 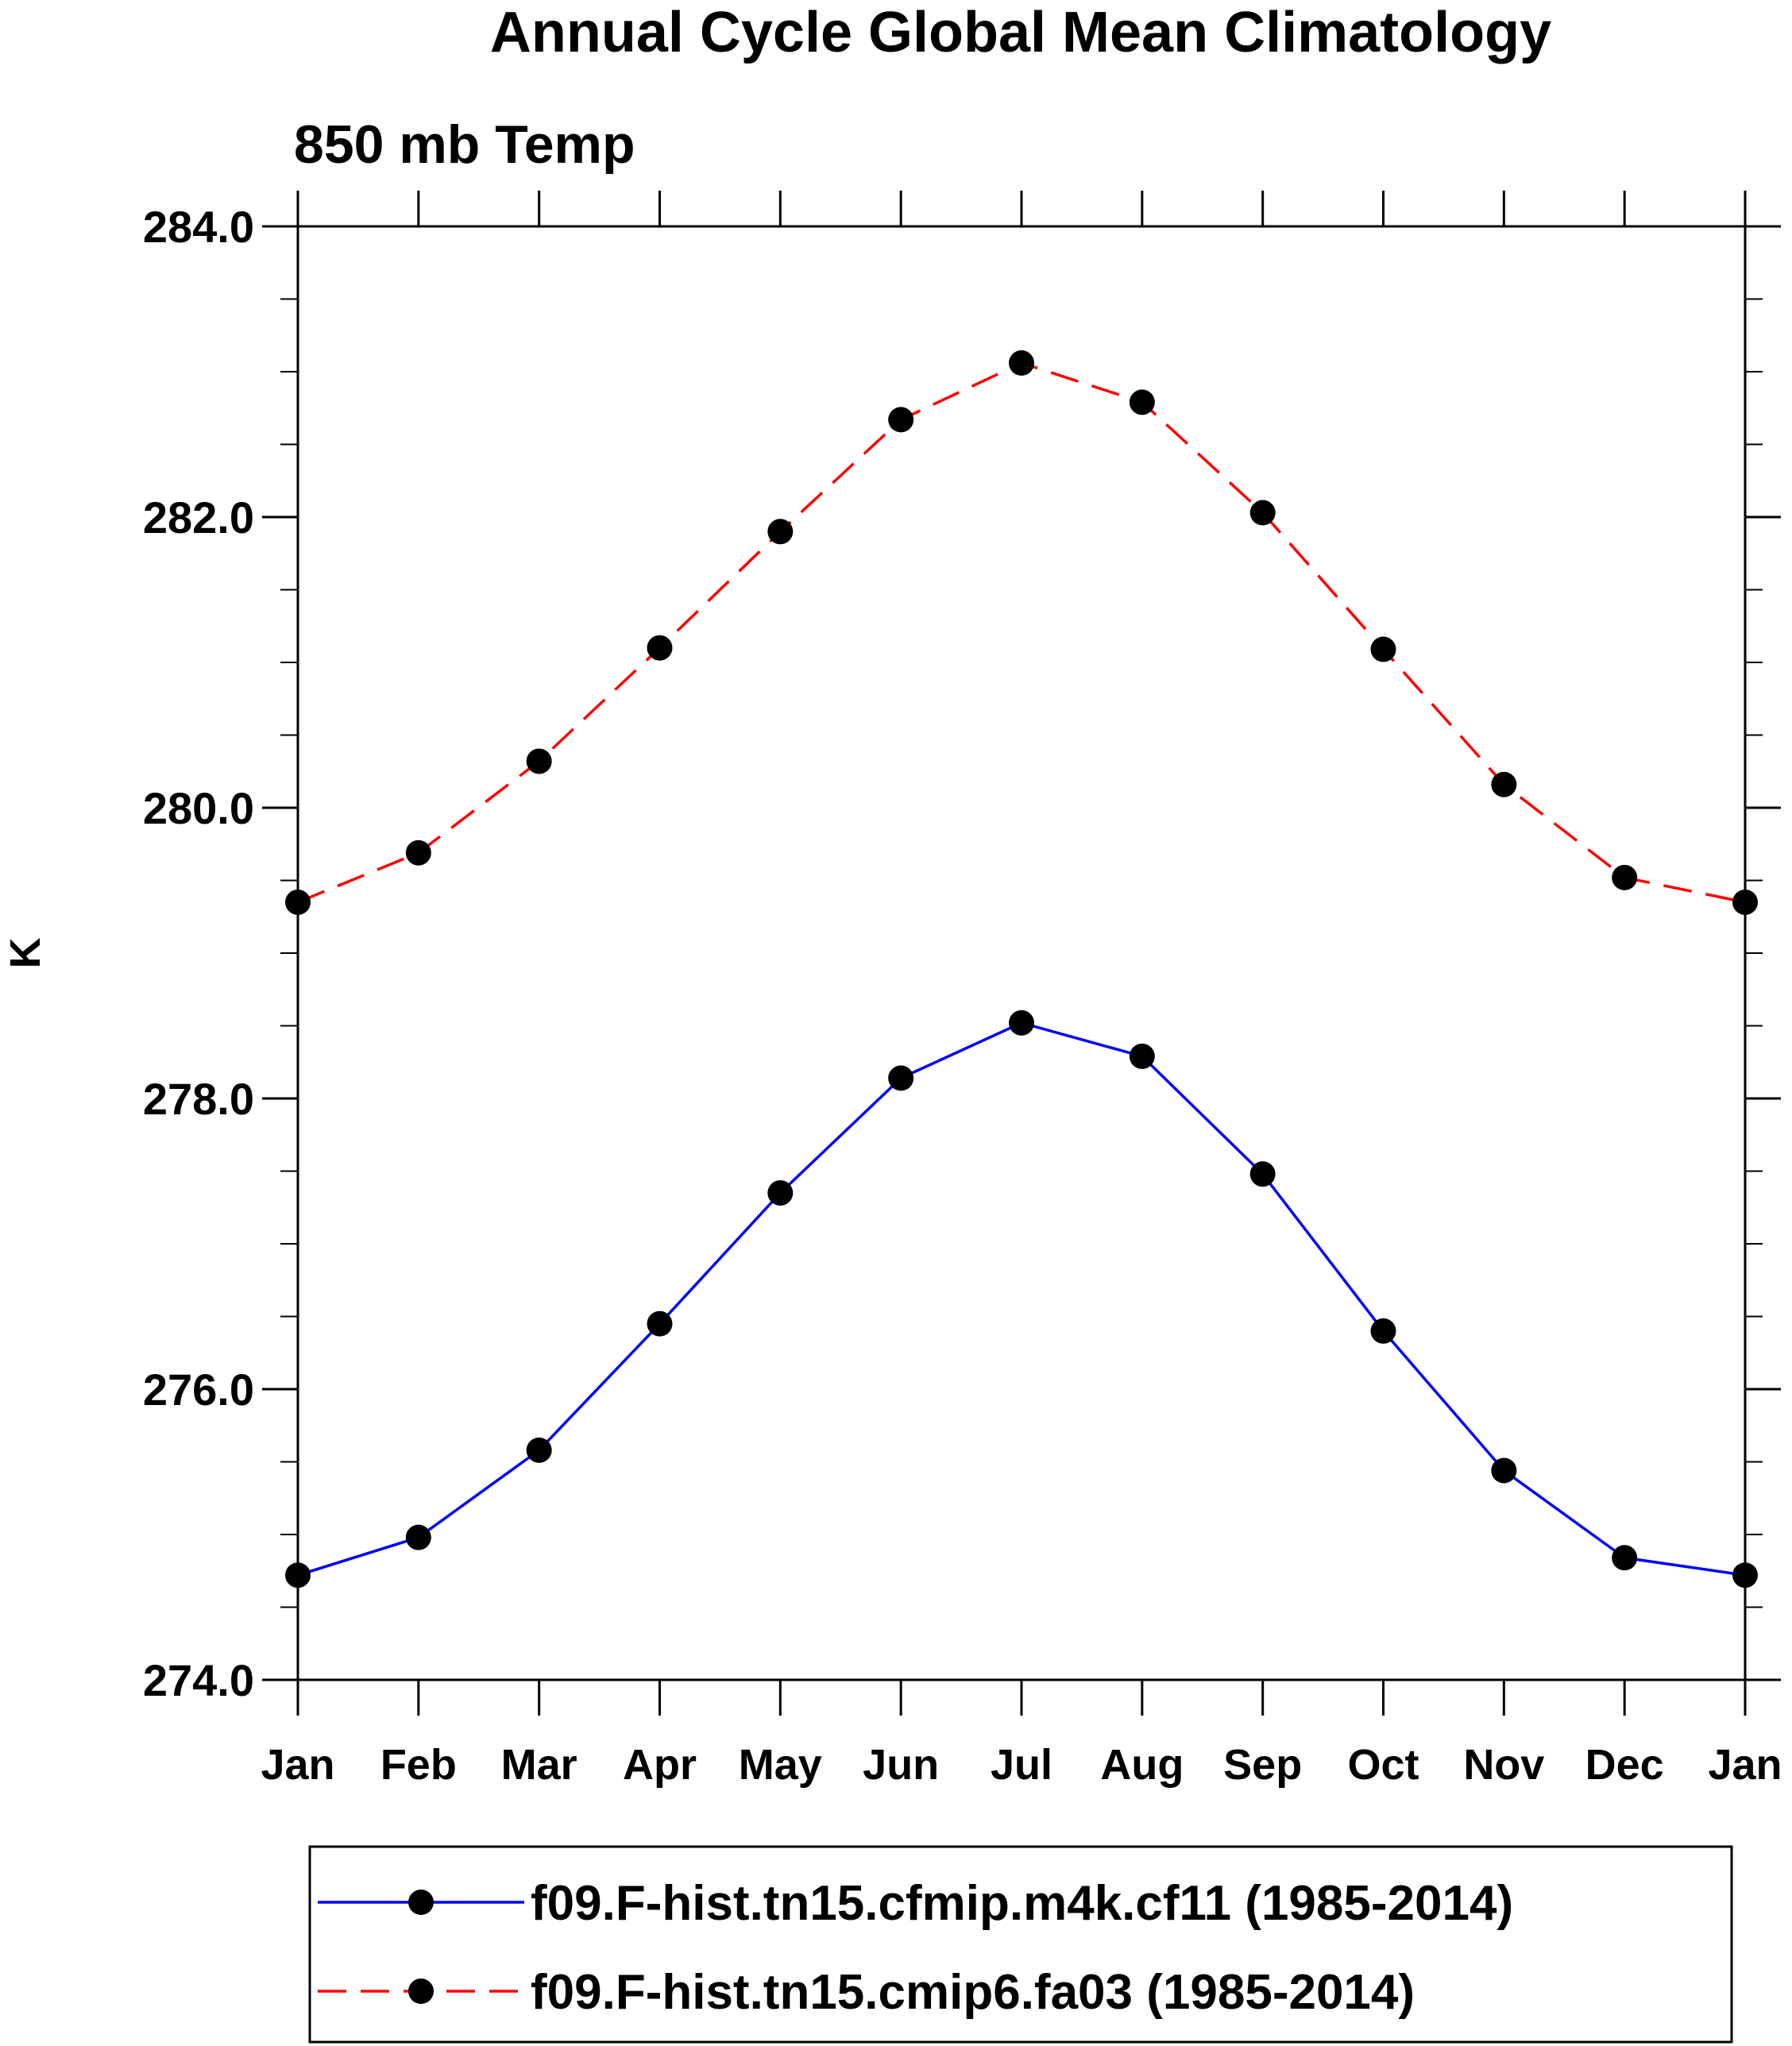 I want to click on x-tick-label: Mar, so click(x=539, y=1765).